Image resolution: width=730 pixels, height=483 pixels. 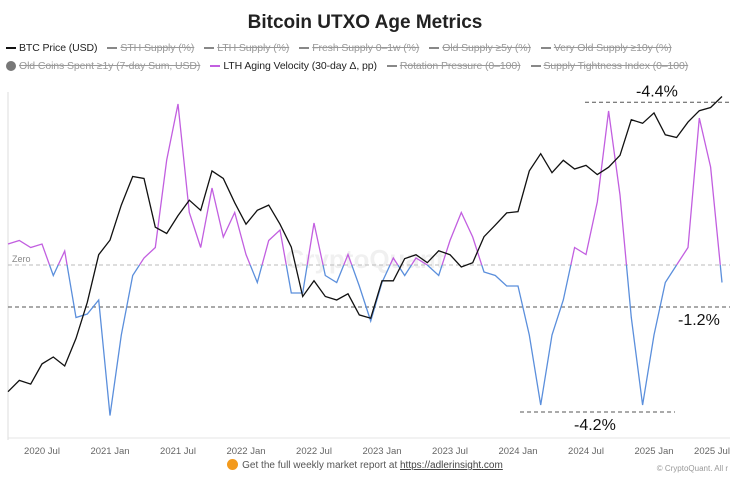 I want to click on report-link: https://adlerinsight.com, so click(x=451, y=465).